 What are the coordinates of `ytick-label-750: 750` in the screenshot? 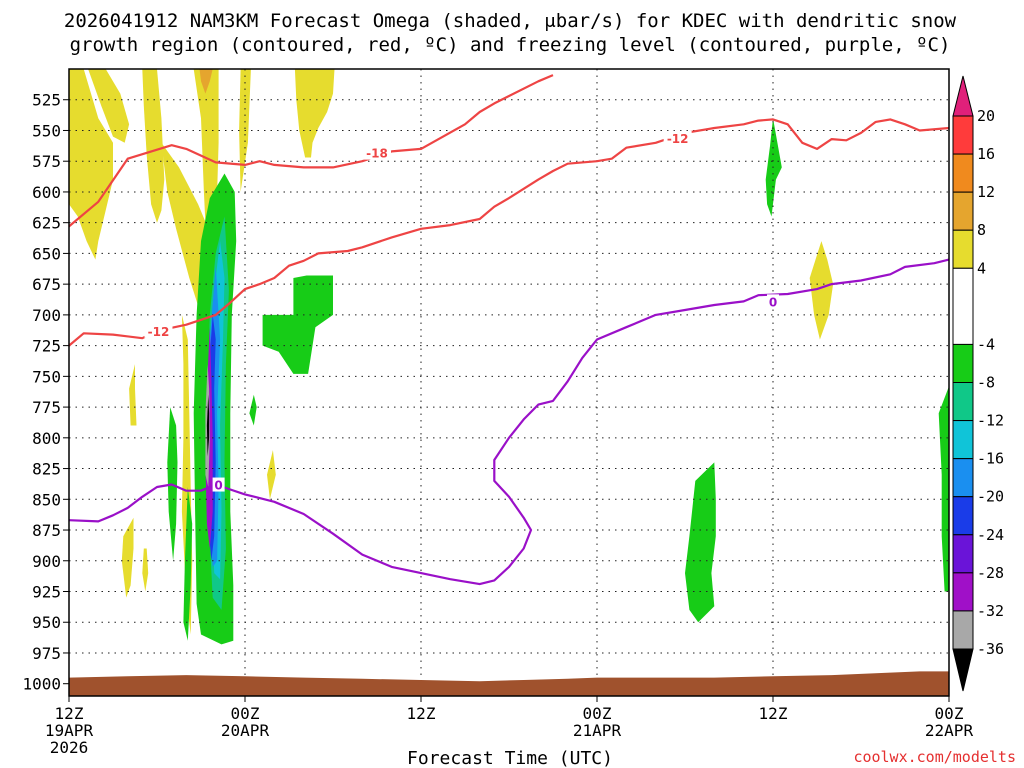 It's located at (46, 376).